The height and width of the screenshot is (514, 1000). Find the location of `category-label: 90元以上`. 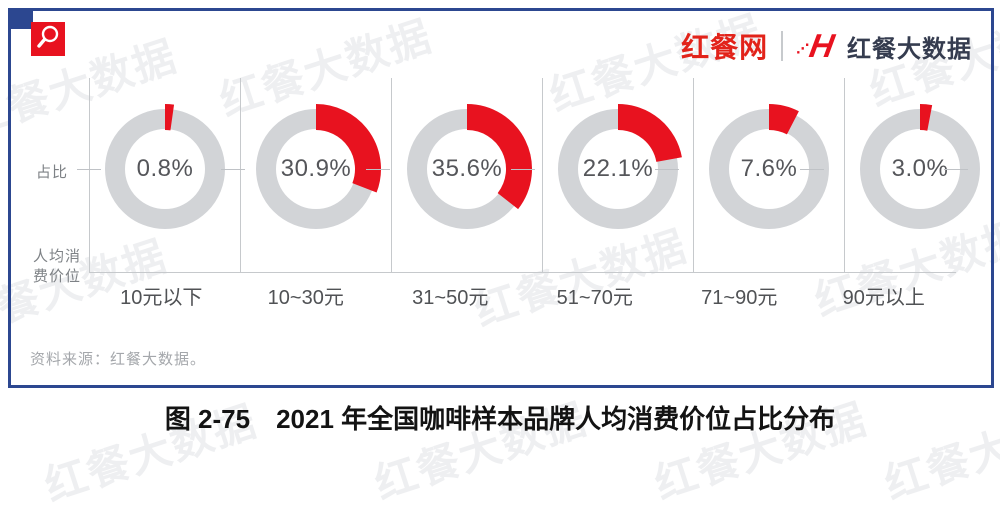

category-label: 90元以上 is located at coordinates (883, 298).